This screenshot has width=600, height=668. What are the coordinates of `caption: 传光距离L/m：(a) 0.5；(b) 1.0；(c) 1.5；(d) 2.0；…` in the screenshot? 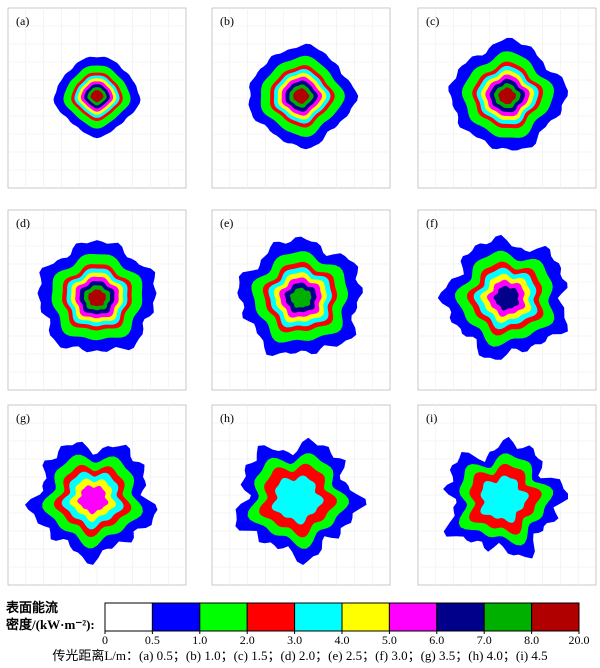 It's located at (299, 656).